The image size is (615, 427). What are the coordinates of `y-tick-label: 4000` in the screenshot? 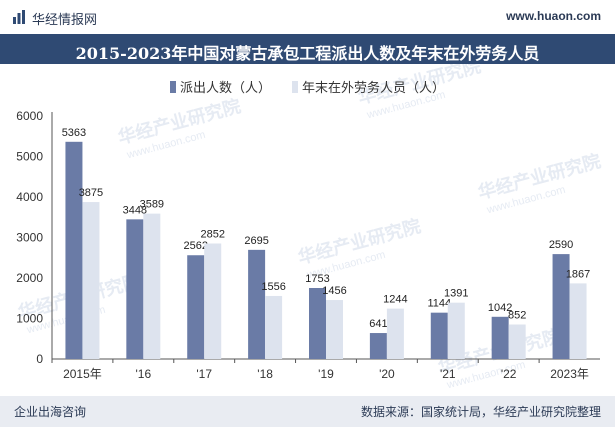 It's located at (29, 197).